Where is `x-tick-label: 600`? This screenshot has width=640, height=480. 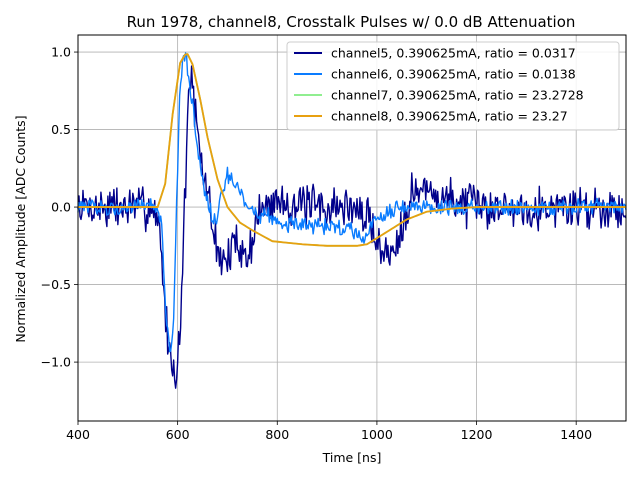 x-tick-label: 600 is located at coordinates (178, 434).